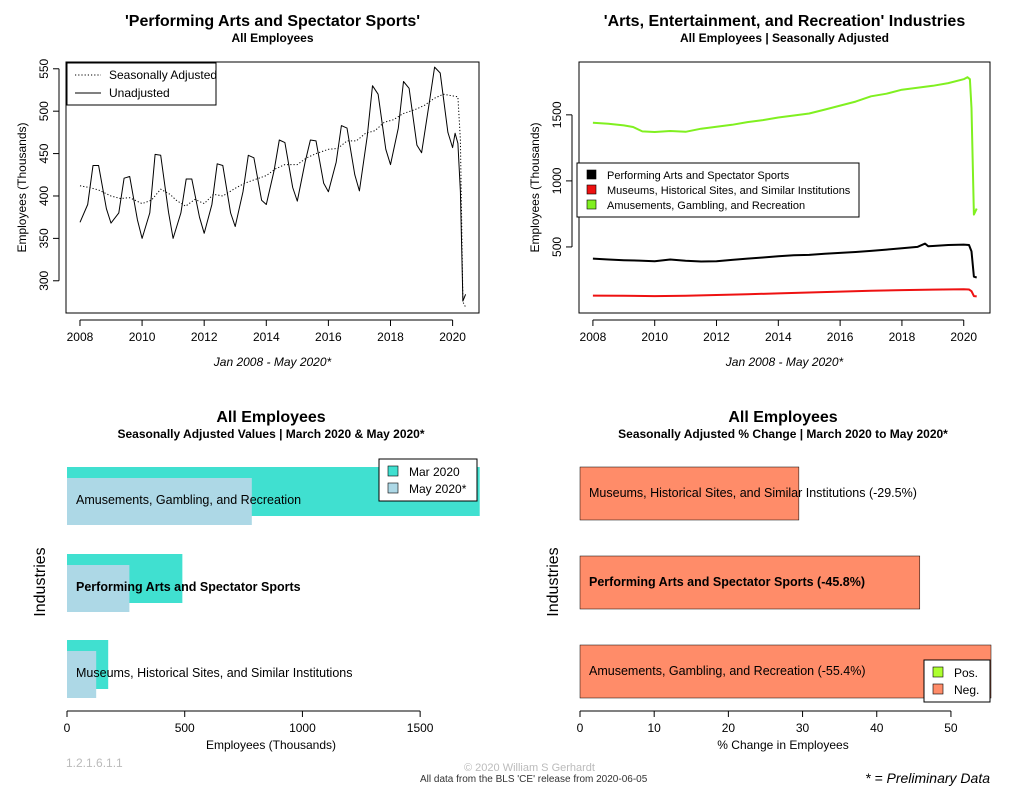 The image size is (1024, 788). Describe the element at coordinates (139, 93) in the screenshot. I see `panel-1-legend-label: Unadjusted` at that location.